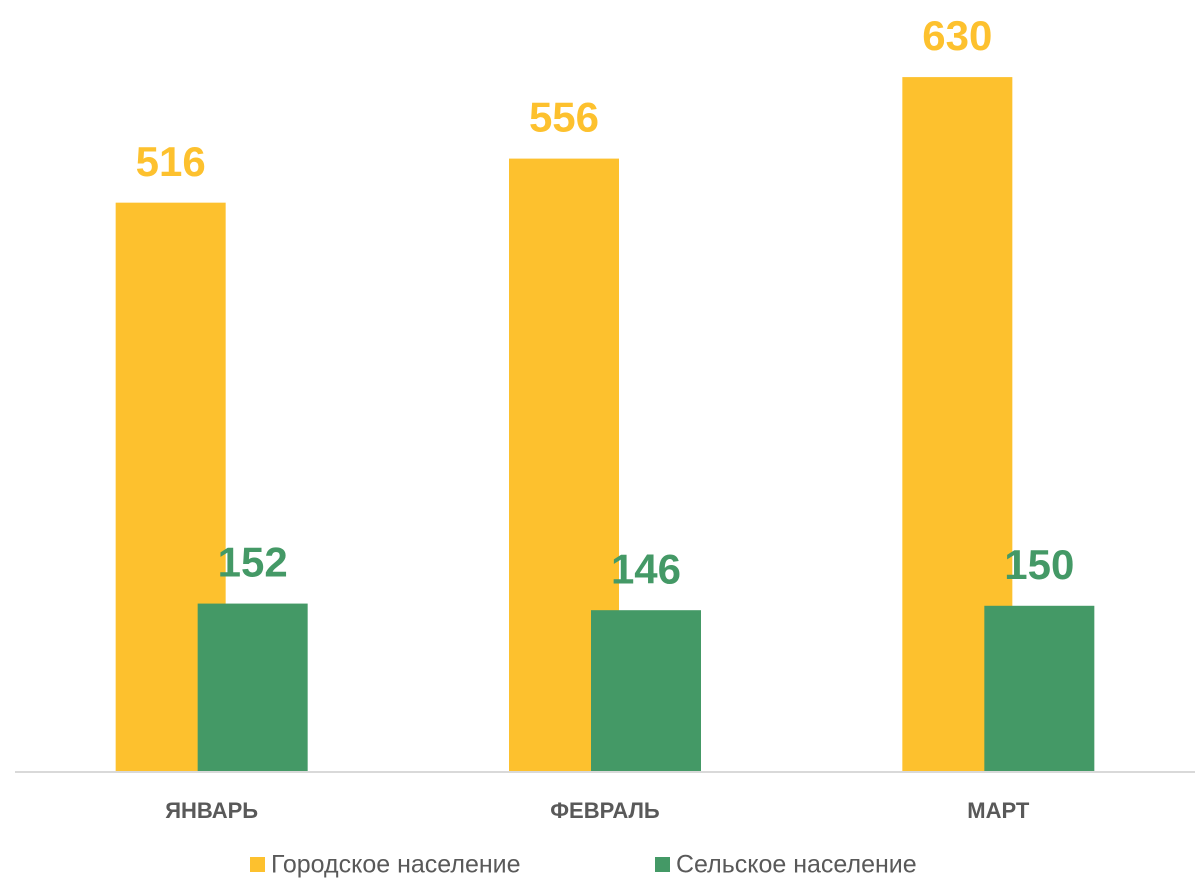 This screenshot has height=888, width=1196. I want to click on data-label: 556, so click(564, 117).